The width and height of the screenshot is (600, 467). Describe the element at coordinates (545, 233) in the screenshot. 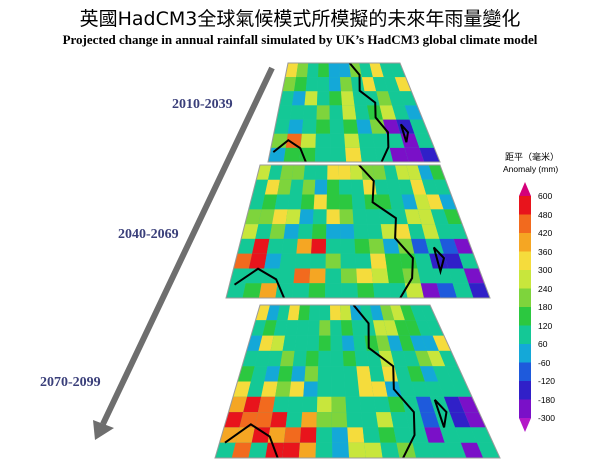

I see `legend-tick-label: 420` at that location.